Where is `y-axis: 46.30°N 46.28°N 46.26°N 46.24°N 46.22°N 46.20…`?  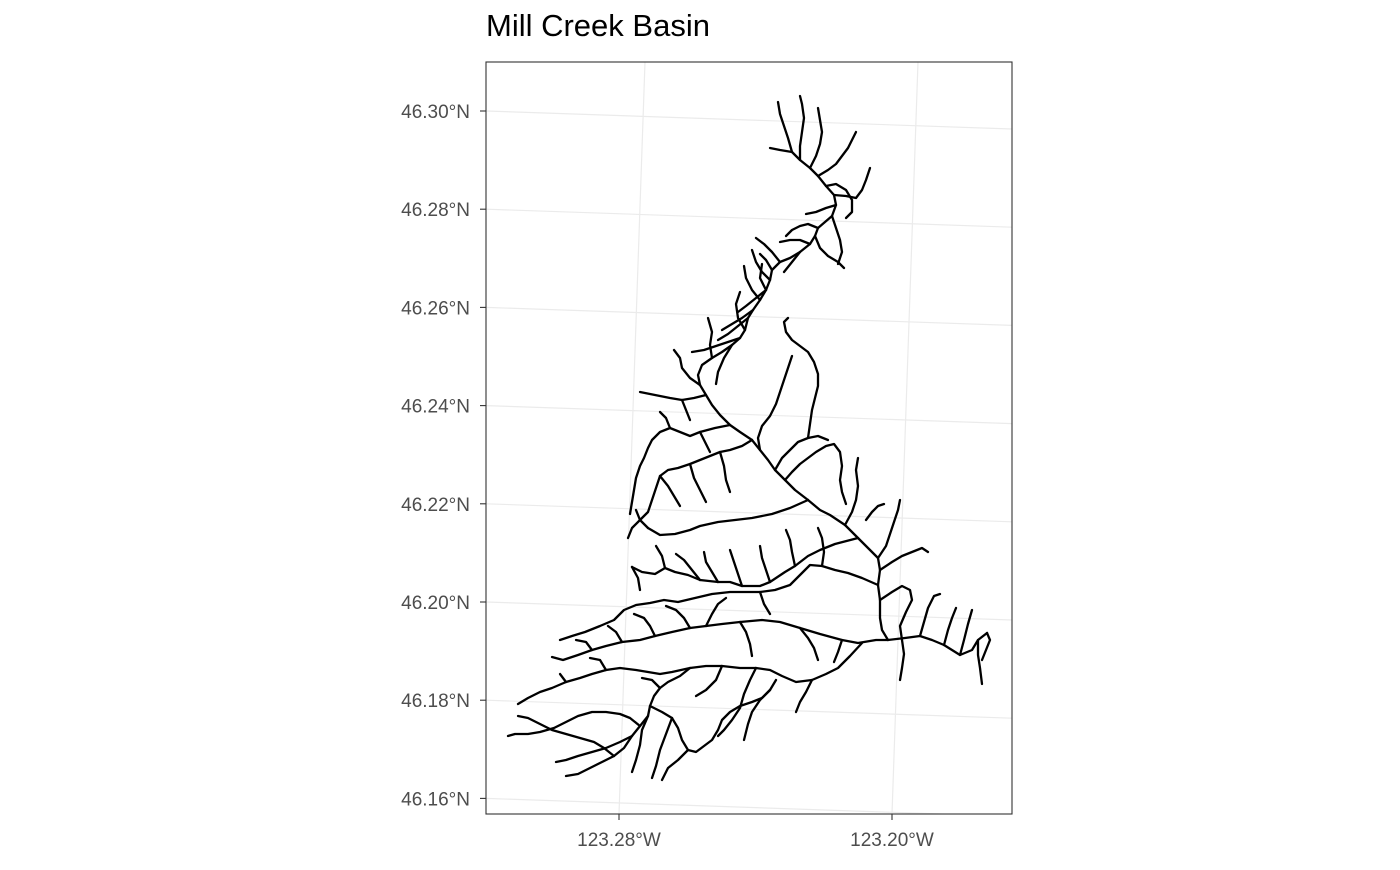
y-axis: 46.30°N 46.28°N 46.26°N 46.24°N 46.22°N 46.20… is located at coordinates (443, 456).